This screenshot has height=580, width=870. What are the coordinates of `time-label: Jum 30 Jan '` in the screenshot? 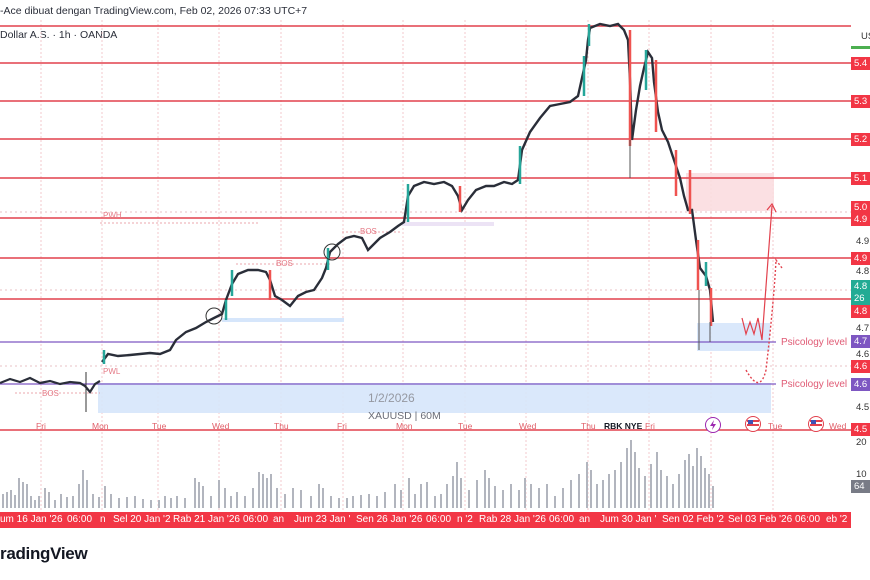 It's located at (628, 519).